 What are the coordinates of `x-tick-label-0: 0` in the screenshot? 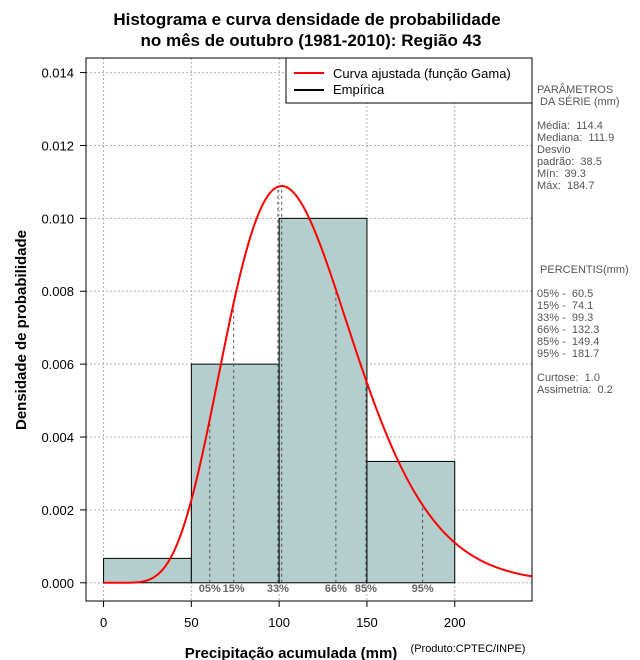 It's located at (103, 622).